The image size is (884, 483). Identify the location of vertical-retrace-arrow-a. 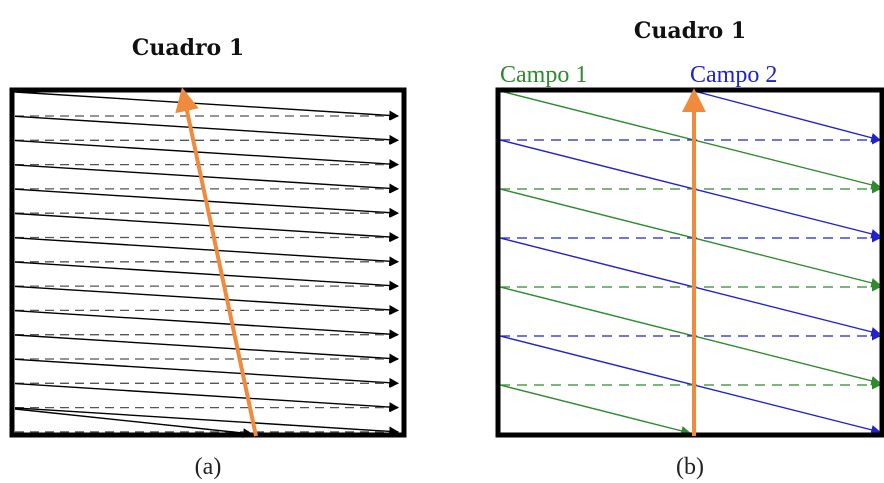
(216, 262).